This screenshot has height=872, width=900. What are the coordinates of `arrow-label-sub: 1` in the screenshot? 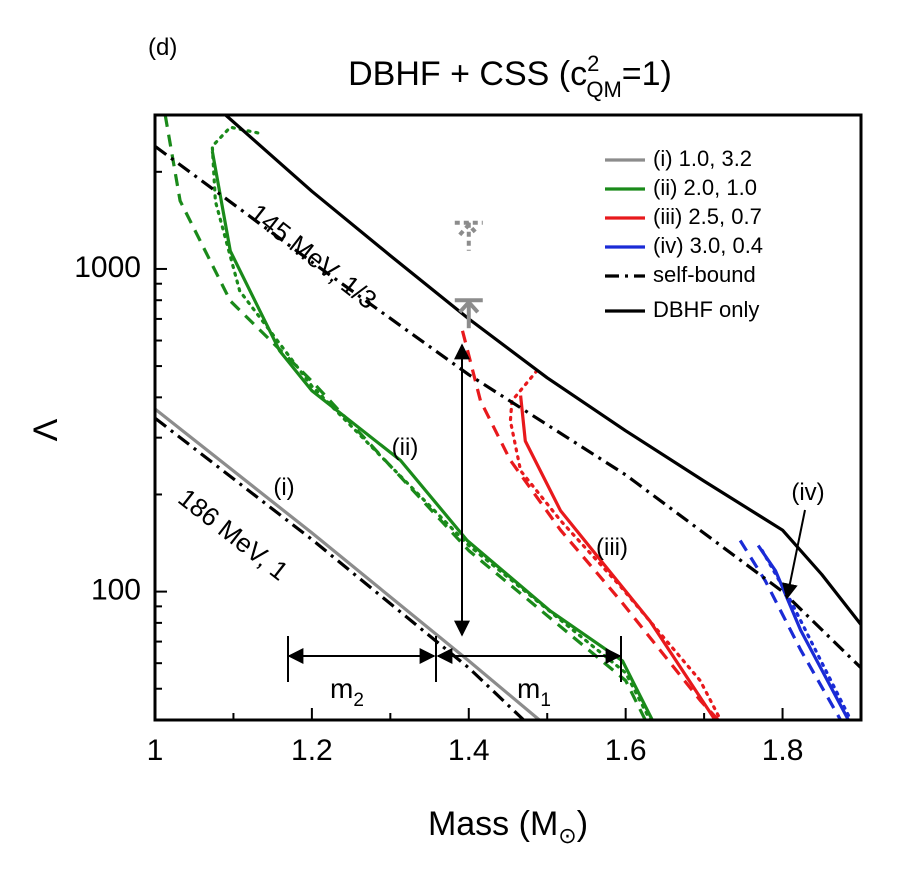 It's located at (545, 700).